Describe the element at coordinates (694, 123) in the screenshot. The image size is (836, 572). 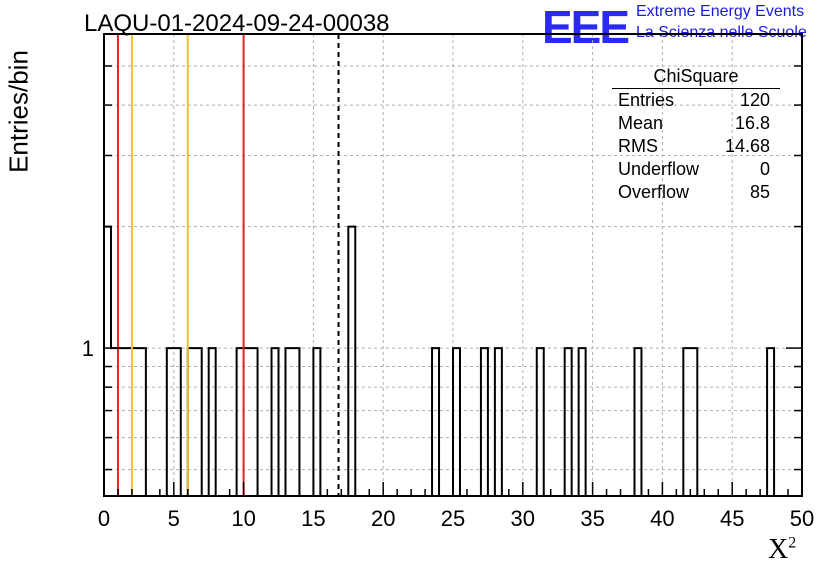
I see `stats-row-mean: Mean 16.8` at that location.